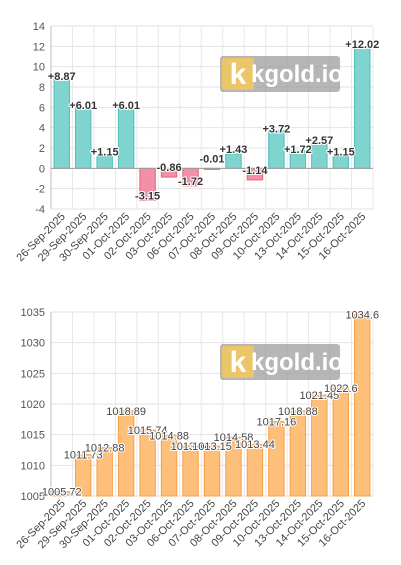 The width and height of the screenshot is (401, 565). I want to click on data-label: 1034.6, so click(362, 315).